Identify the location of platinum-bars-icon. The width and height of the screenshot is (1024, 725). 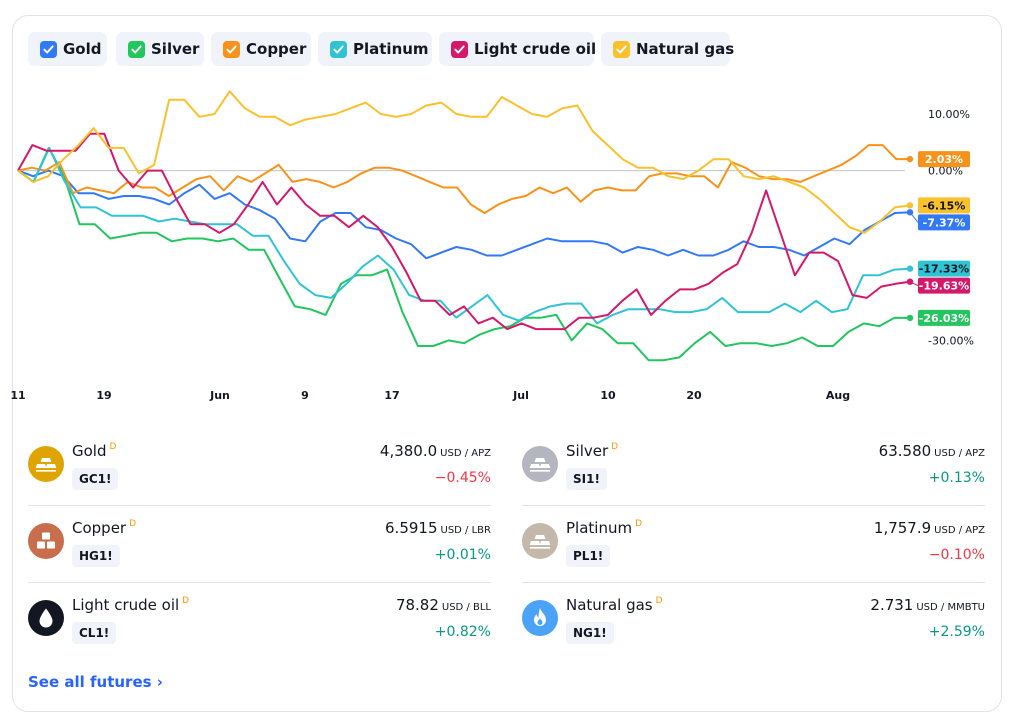
(540, 541).